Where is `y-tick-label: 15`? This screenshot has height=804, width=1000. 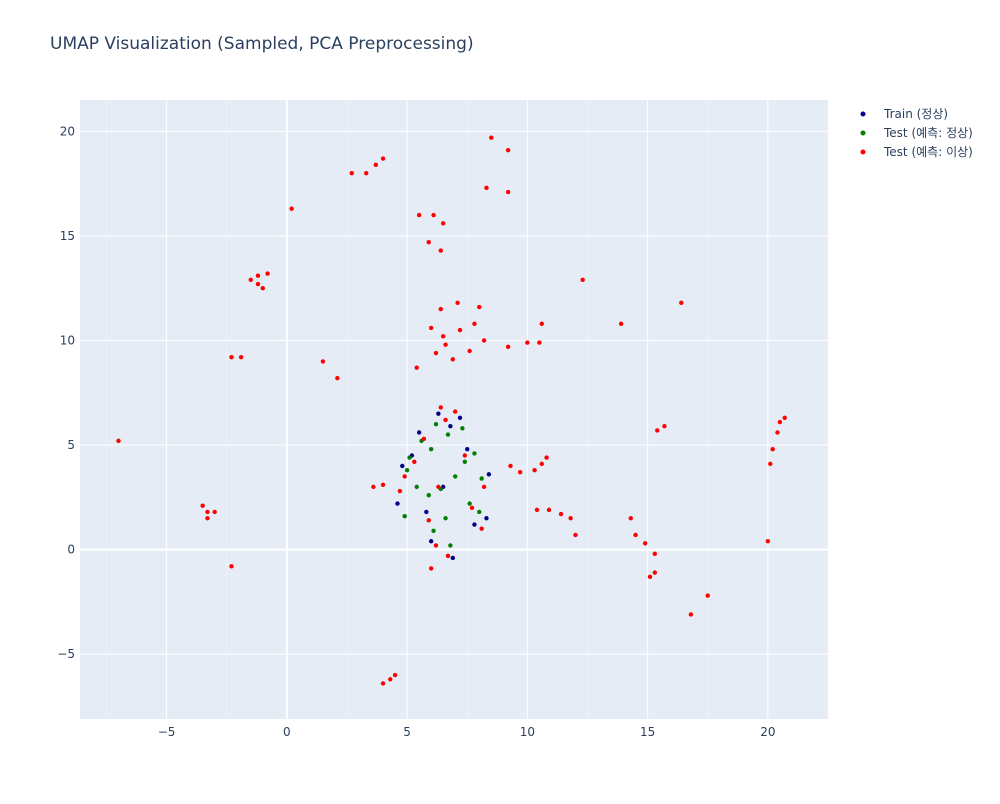 y-tick-label: 15 is located at coordinates (67, 236).